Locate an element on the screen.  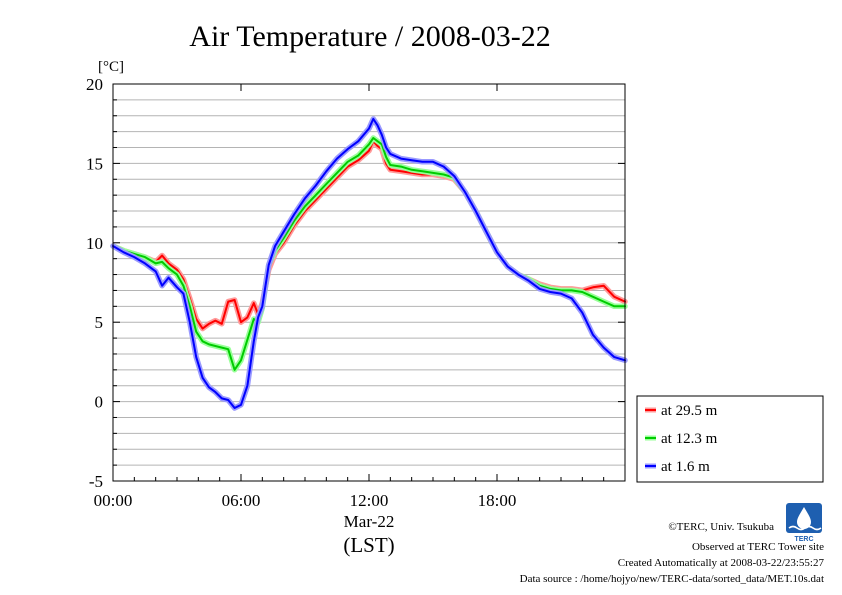
site-text: Observed at TERC Tower site is located at coordinates (758, 547).